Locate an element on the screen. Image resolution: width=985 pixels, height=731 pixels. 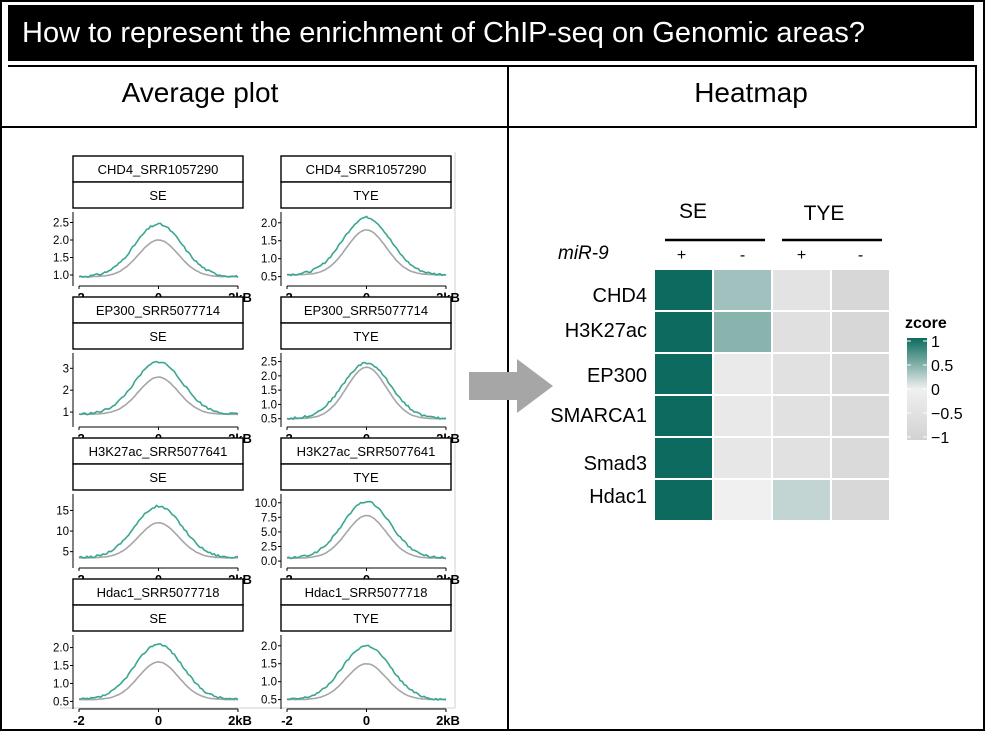
legend-tick-label: 0.5 is located at coordinates (942, 366).